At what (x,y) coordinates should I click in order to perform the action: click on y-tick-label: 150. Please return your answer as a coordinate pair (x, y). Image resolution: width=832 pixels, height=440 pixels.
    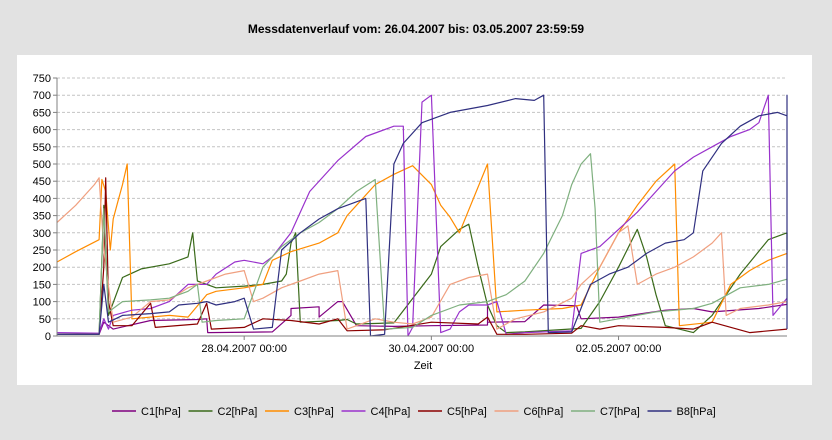
    Looking at the image, I should click on (42, 285).